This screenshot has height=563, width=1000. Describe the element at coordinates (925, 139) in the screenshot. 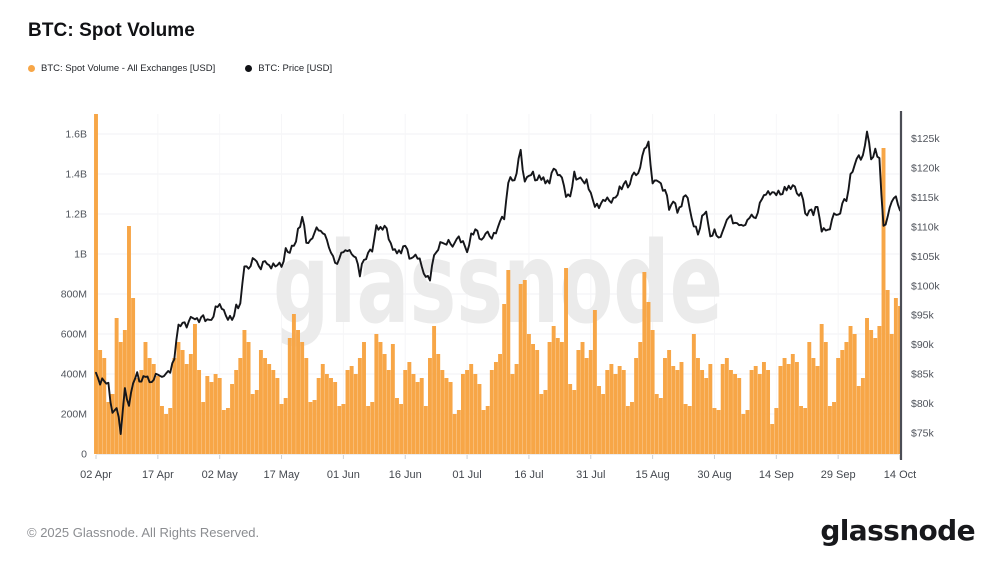

I see `y-axis-label-right: $125k` at that location.